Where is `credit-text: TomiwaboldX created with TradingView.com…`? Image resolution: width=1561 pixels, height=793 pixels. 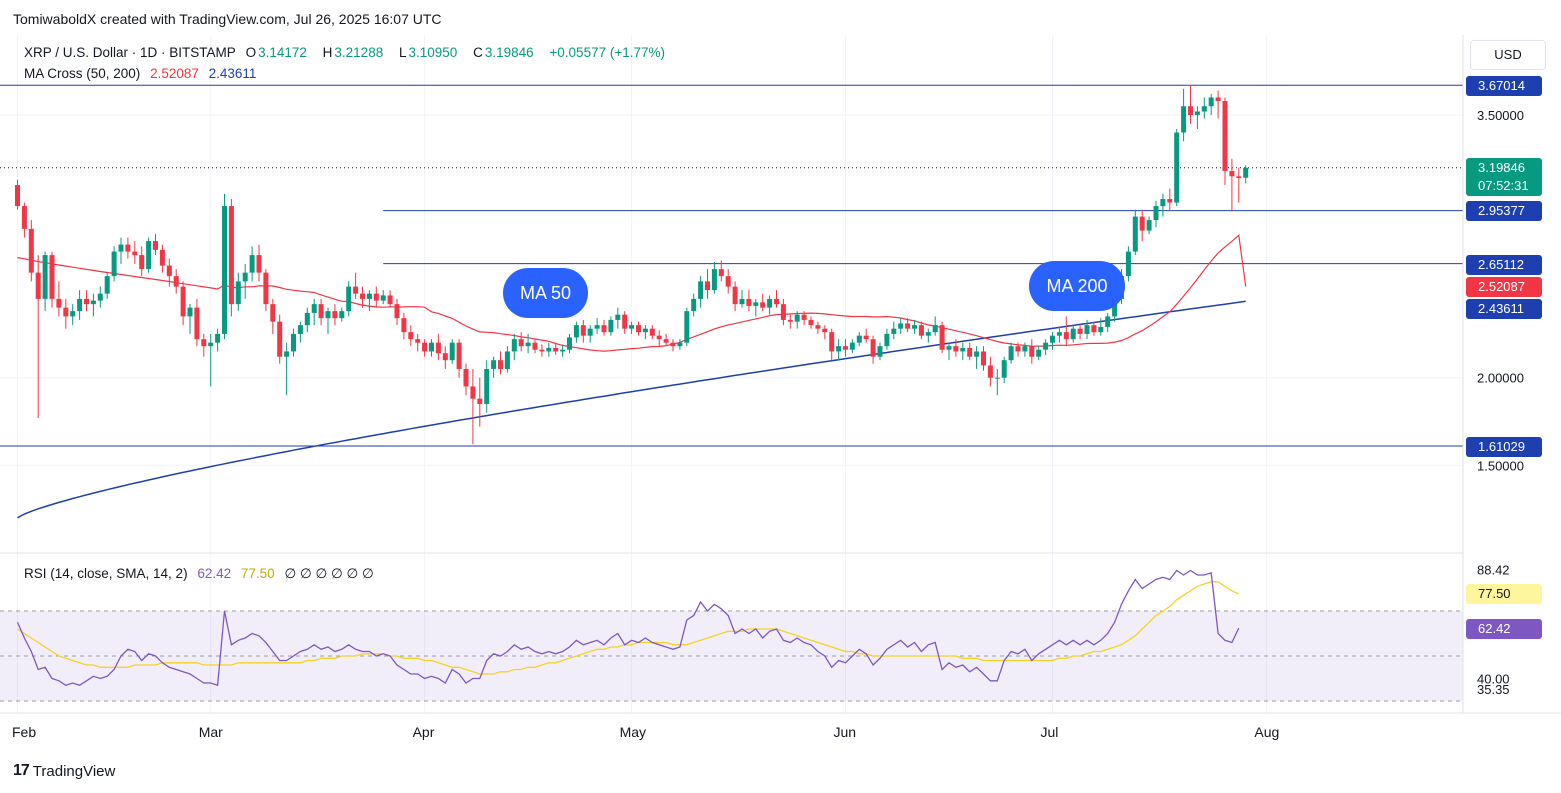
credit-text: TomiwaboldX created with TradingView.com… is located at coordinates (227, 19).